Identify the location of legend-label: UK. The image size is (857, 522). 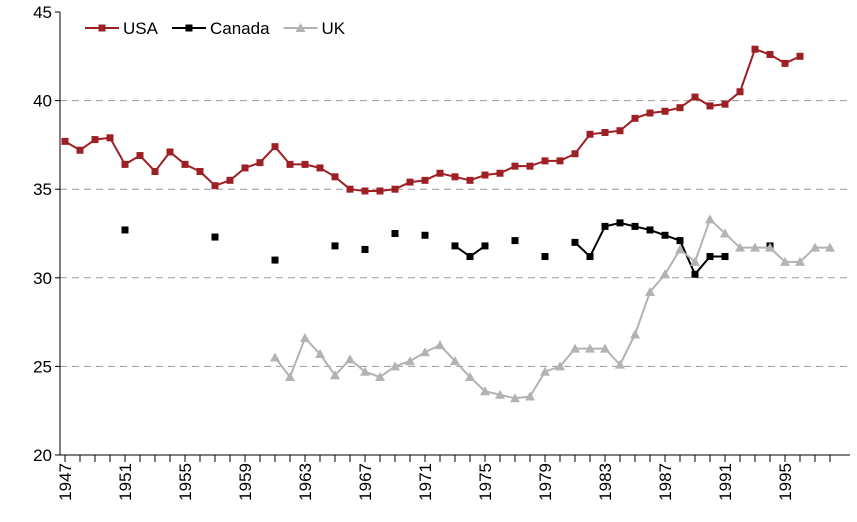
(334, 28).